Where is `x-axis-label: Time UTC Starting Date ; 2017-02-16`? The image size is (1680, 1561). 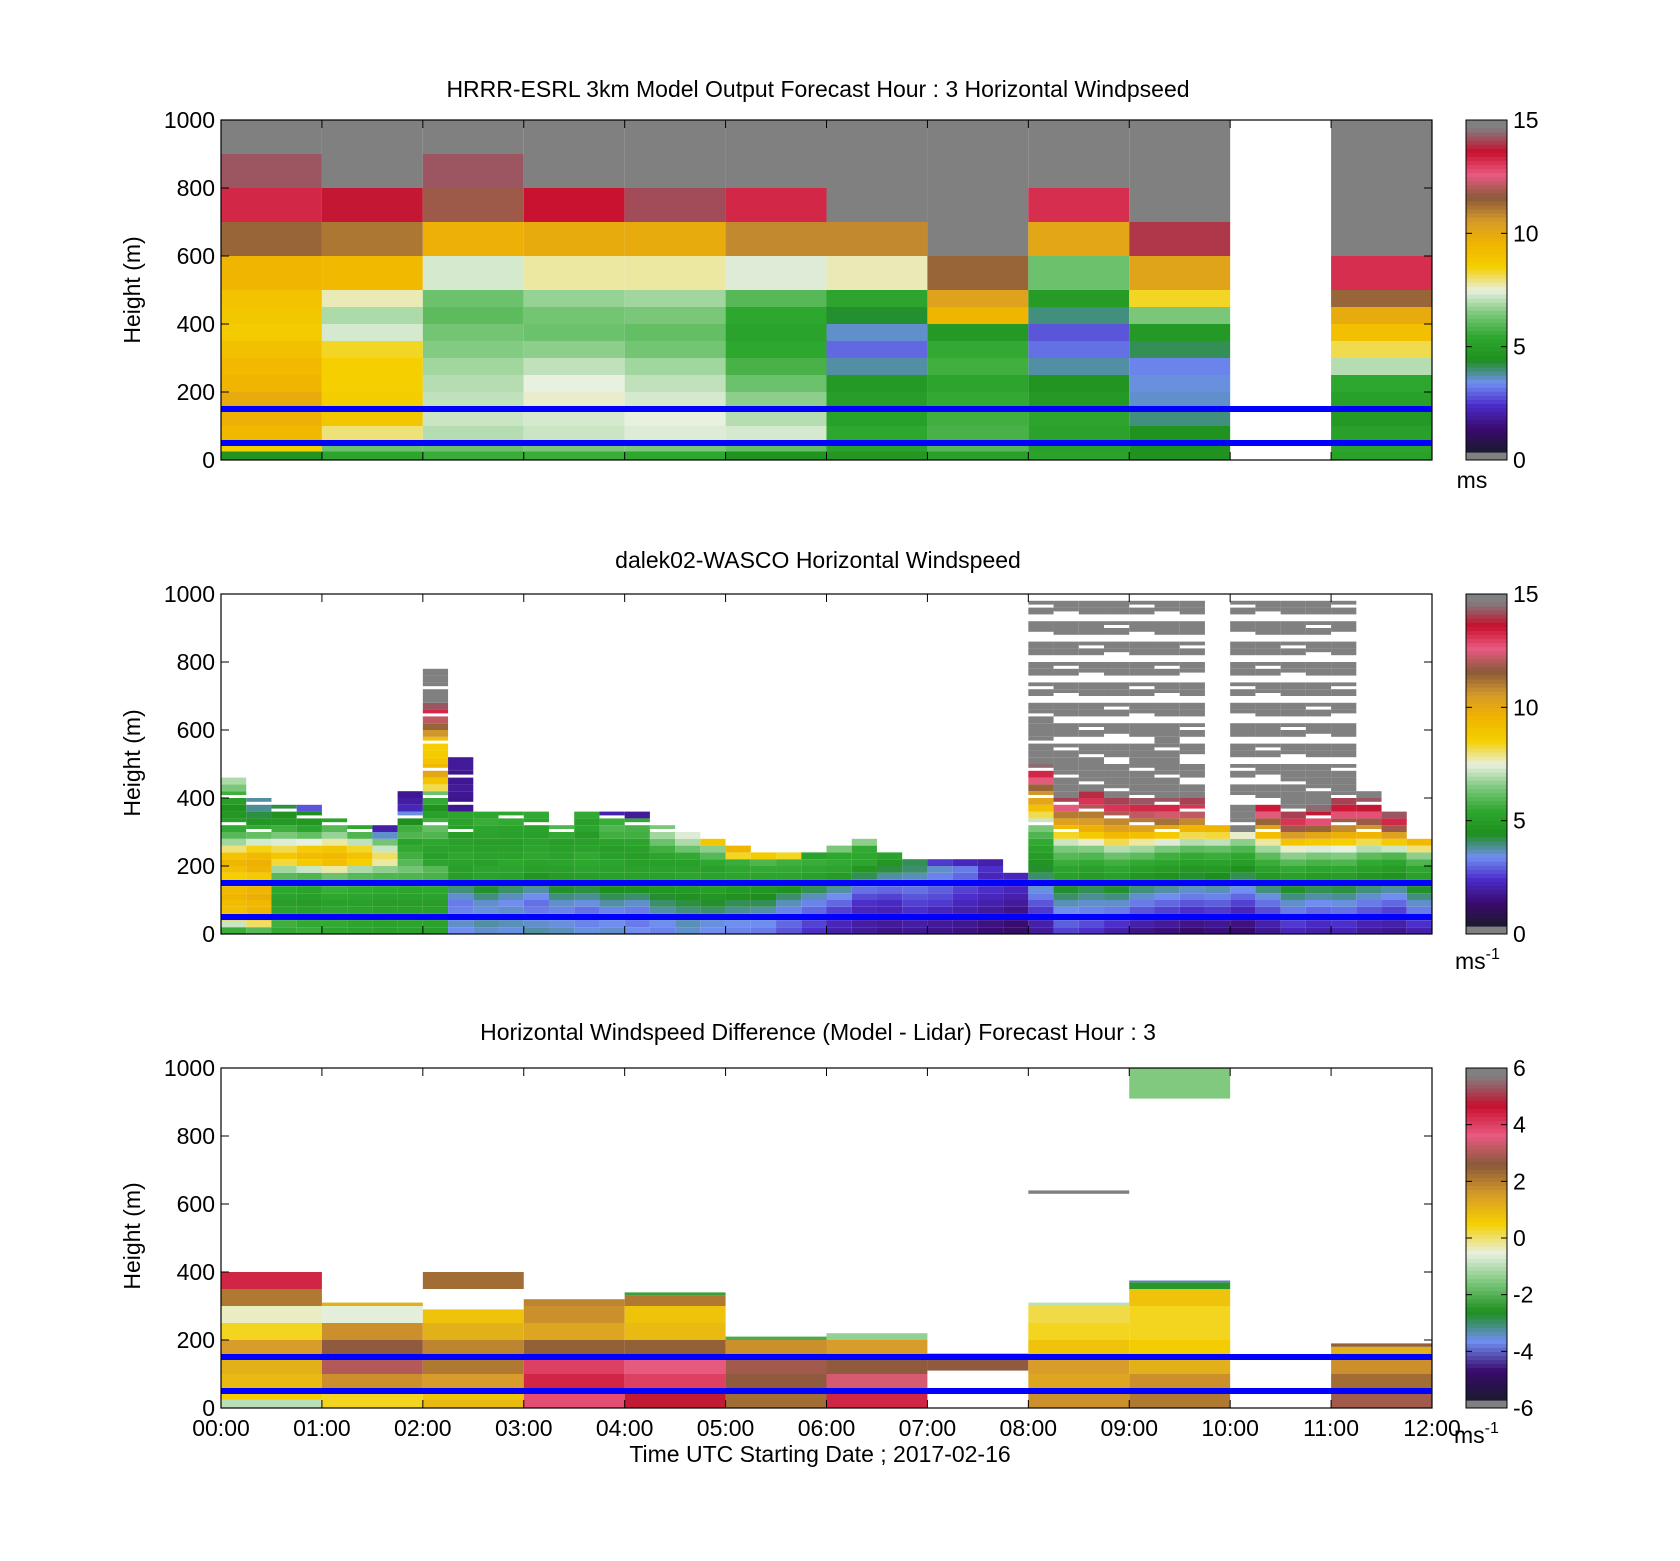 x-axis-label: Time UTC Starting Date ; 2017-02-16 is located at coordinates (819, 1454).